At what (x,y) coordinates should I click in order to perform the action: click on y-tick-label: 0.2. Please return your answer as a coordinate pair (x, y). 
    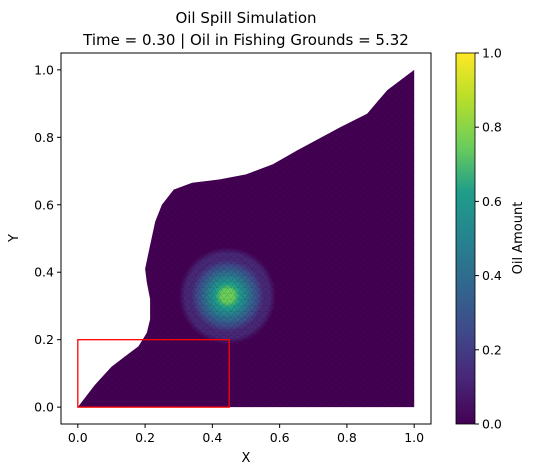
    Looking at the image, I should click on (44, 339).